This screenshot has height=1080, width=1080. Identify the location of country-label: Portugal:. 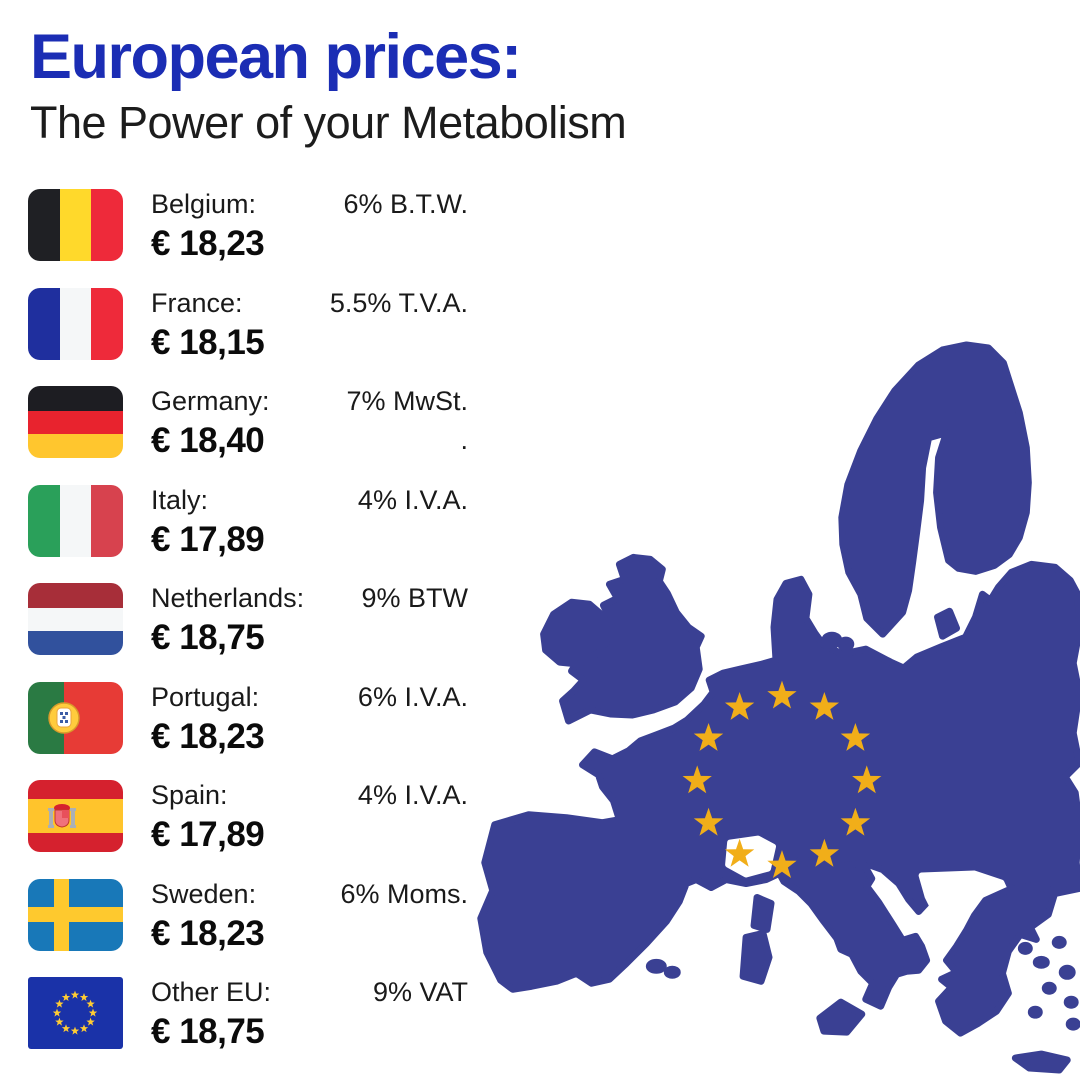
(205, 696).